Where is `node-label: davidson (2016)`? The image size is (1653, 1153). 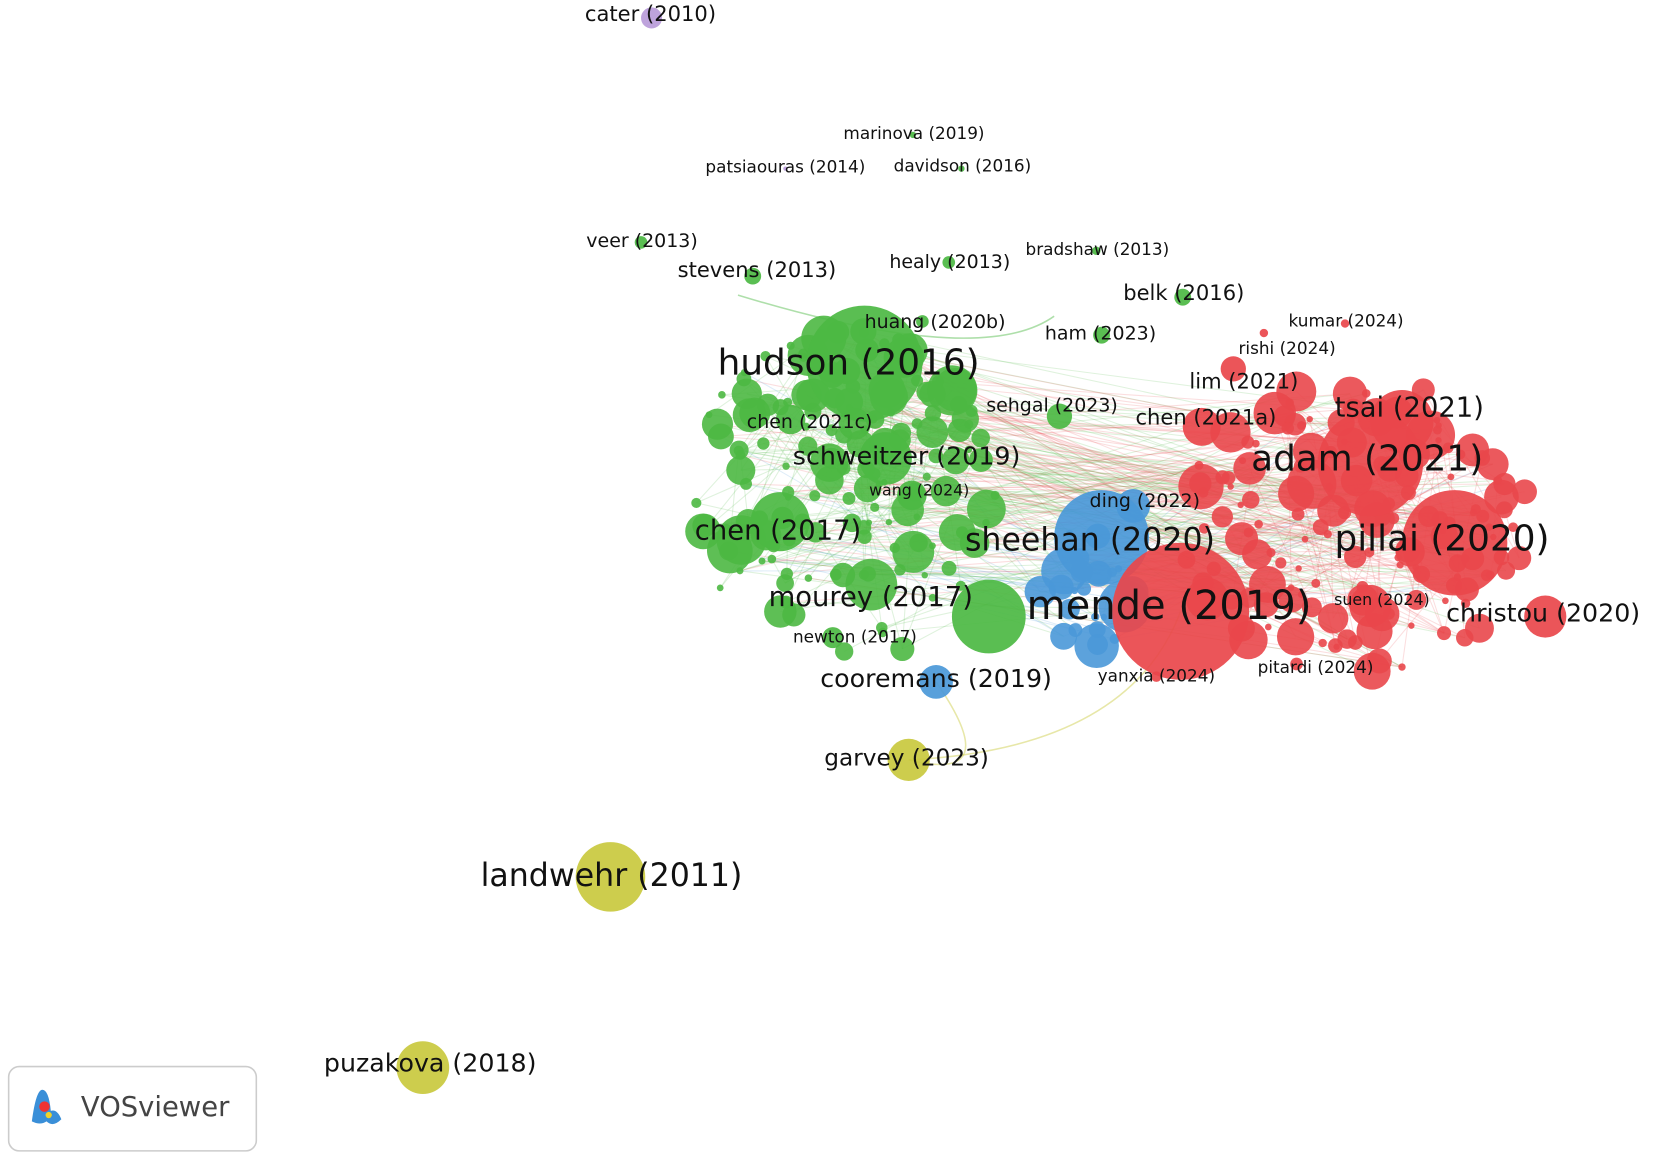
node-label: davidson (2016) is located at coordinates (963, 166).